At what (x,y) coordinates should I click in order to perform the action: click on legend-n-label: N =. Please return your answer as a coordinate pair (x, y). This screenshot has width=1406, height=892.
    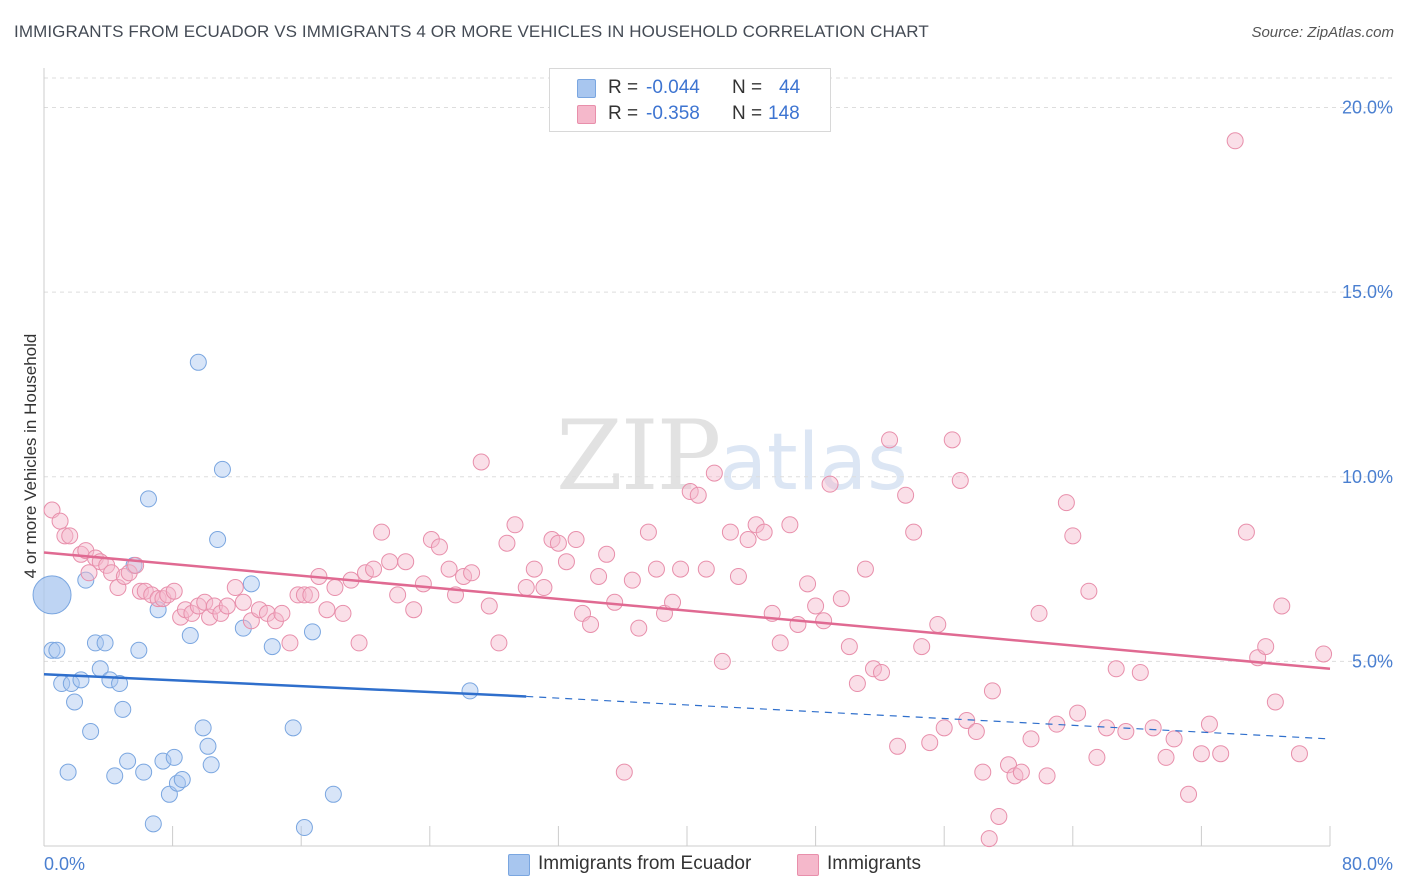
    Looking at the image, I should click on (747, 113).